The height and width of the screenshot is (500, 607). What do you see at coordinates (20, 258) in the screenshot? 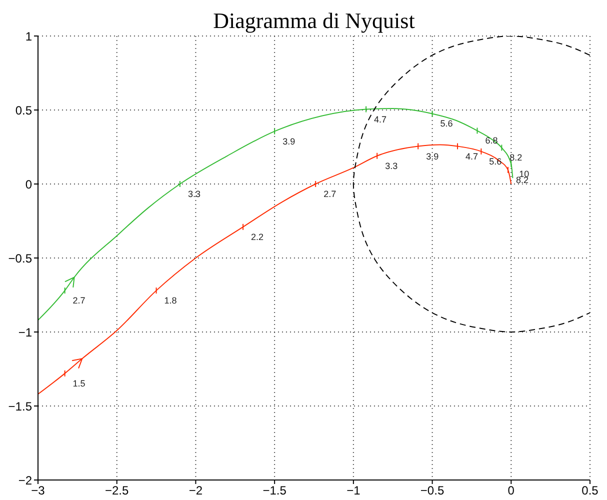
I see `y-tick-label: −0.5` at bounding box center [20, 258].